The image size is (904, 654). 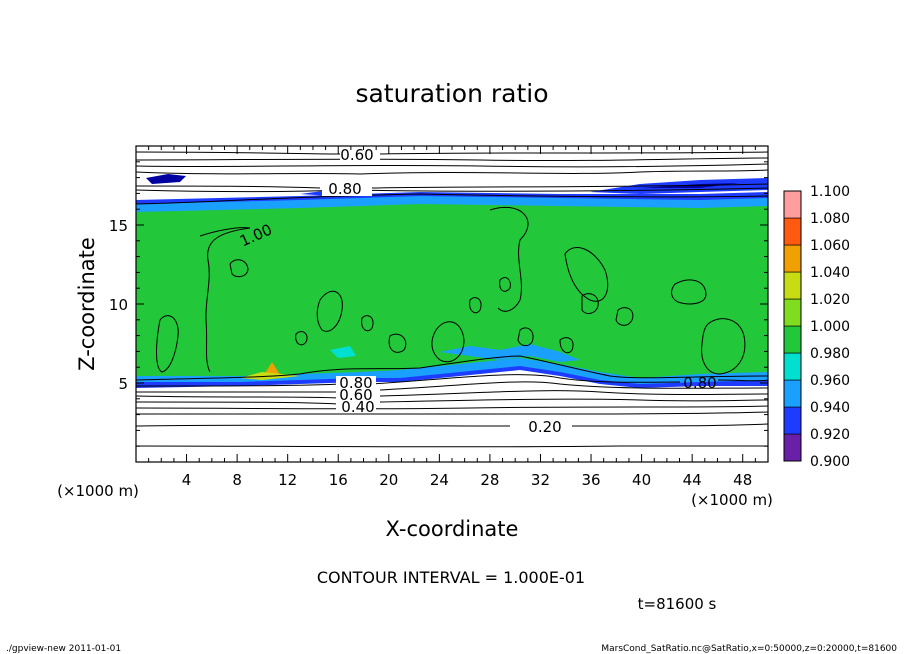 What do you see at coordinates (830, 354) in the screenshot?
I see `colorbar-label: 0.980` at bounding box center [830, 354].